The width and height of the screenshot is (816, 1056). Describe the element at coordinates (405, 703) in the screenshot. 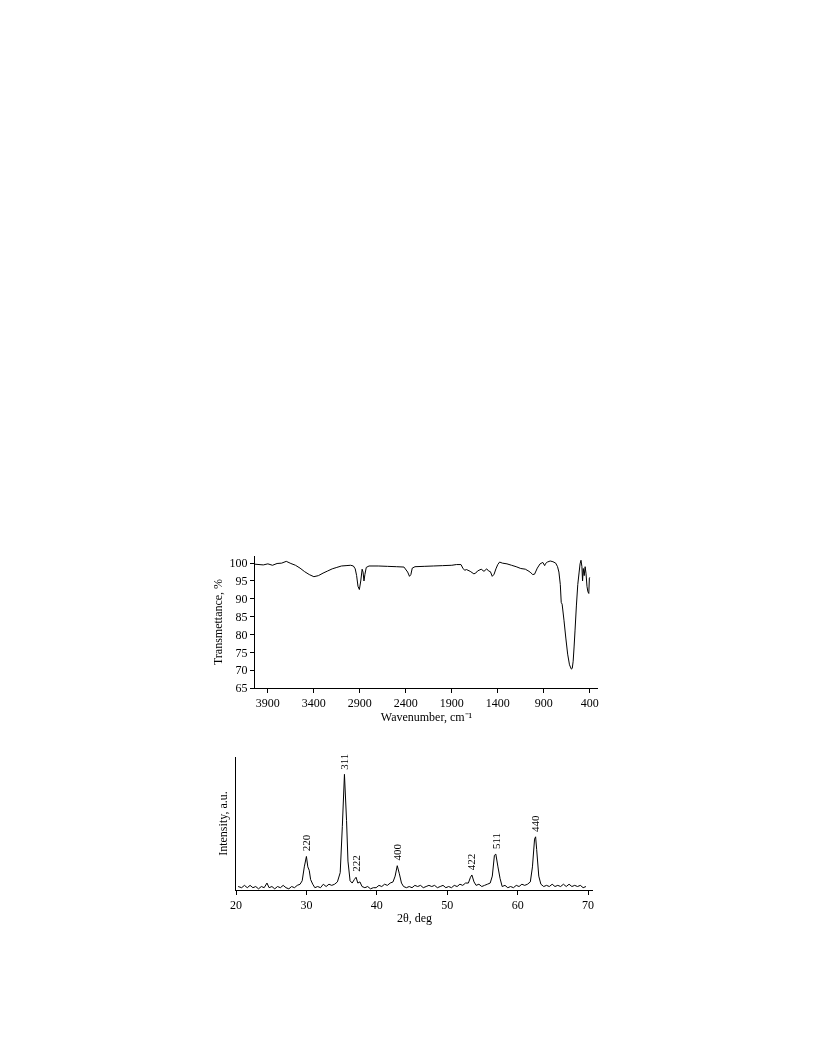

I see `x-tick-label: 2400` at that location.